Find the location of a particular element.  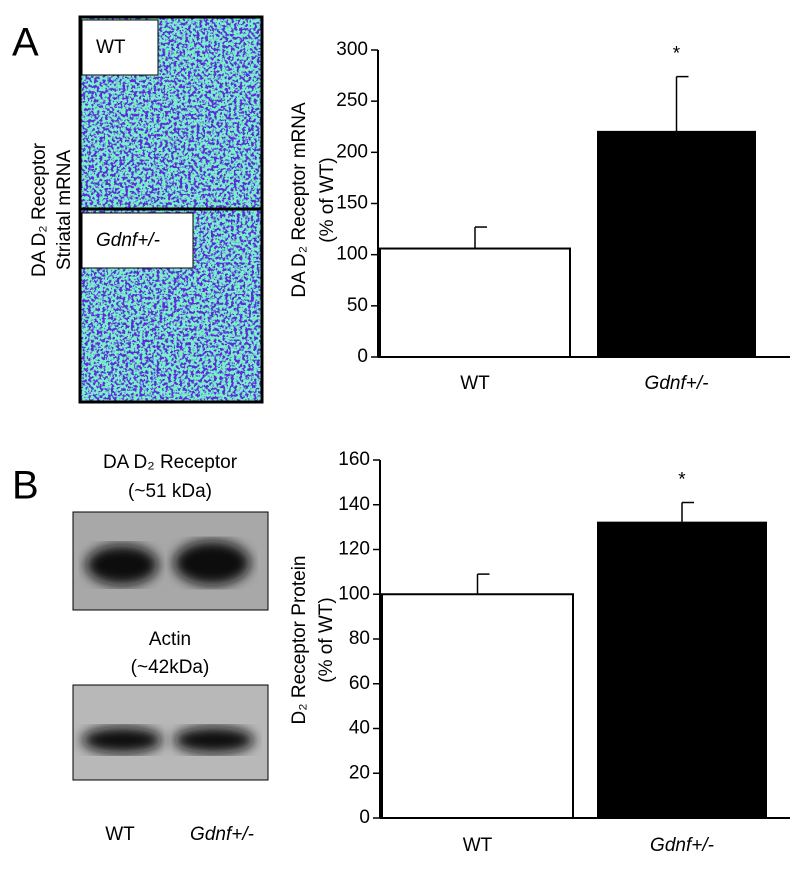

y-axis-label: DA D₂ Receptor mRNA is located at coordinates (299, 200).